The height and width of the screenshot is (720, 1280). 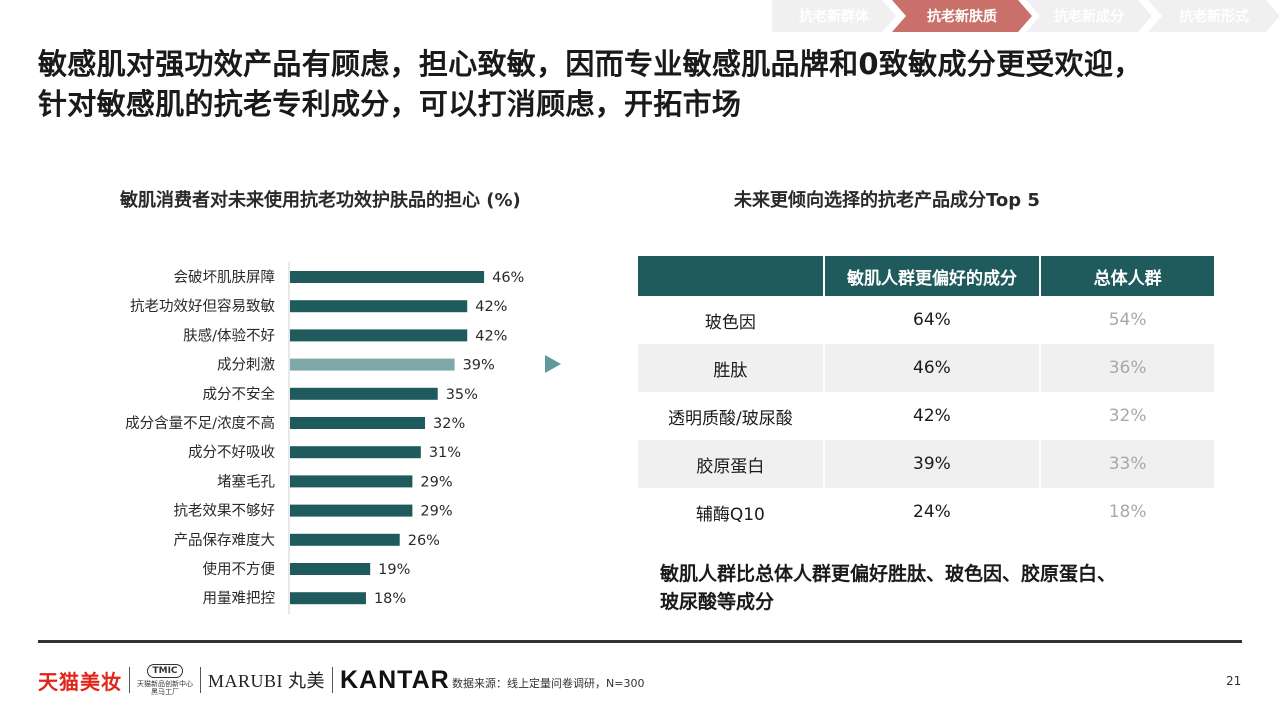 I want to click on ingredient-name: 胶原蛋白, so click(x=730, y=466).